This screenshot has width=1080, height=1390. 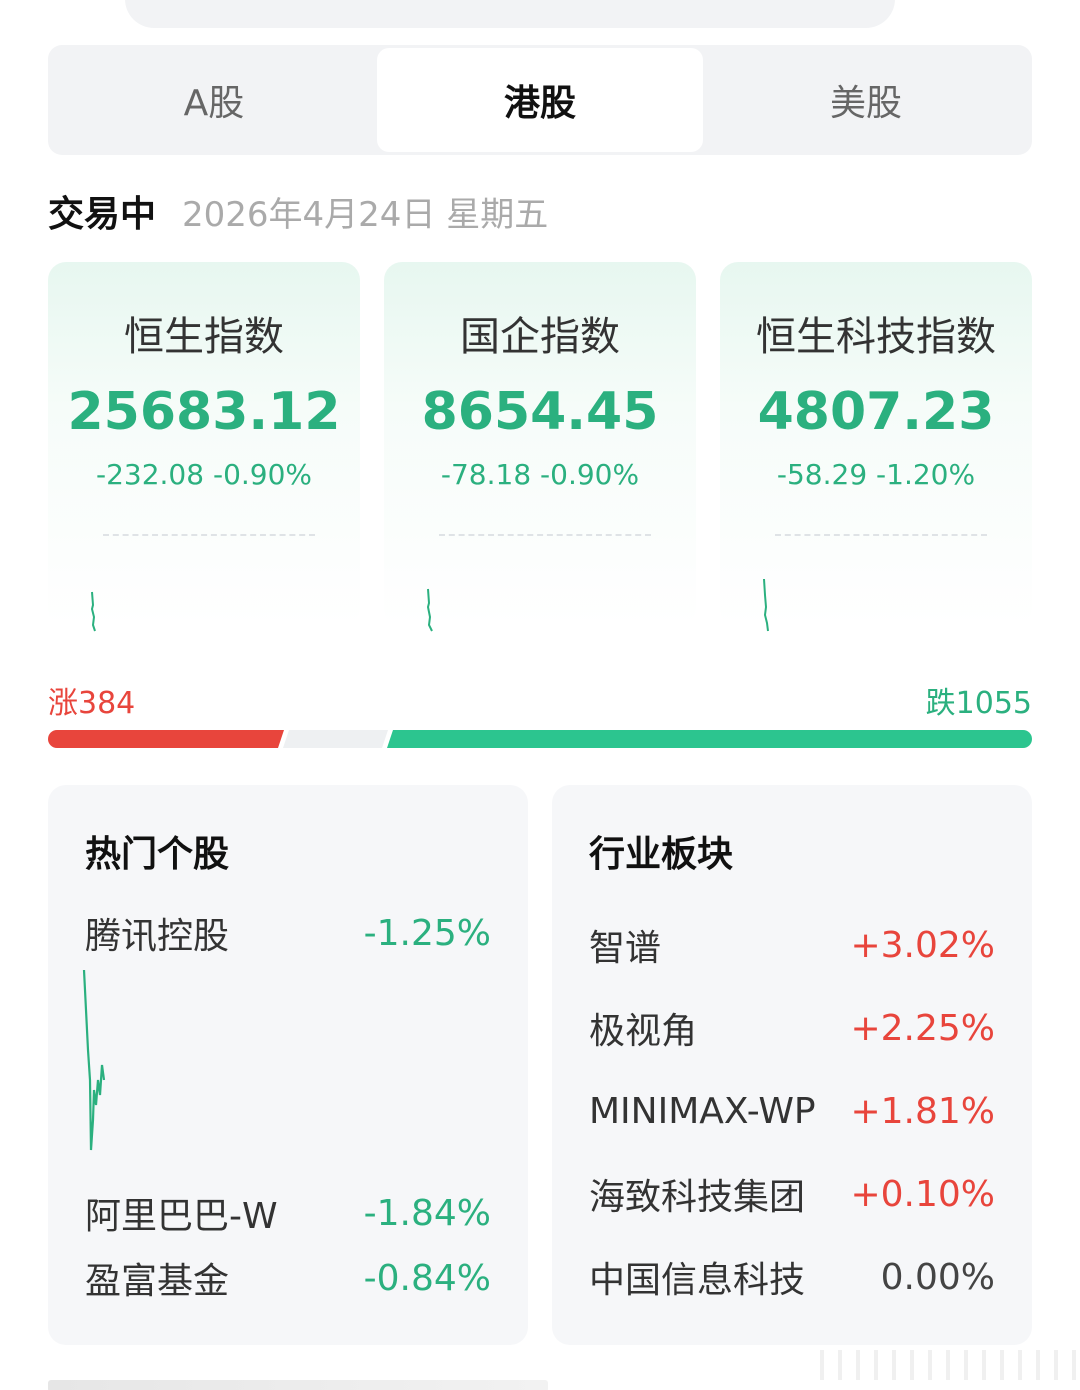 What do you see at coordinates (427, 1213) in the screenshot?
I see `stock-change-pct: -1.84%` at bounding box center [427, 1213].